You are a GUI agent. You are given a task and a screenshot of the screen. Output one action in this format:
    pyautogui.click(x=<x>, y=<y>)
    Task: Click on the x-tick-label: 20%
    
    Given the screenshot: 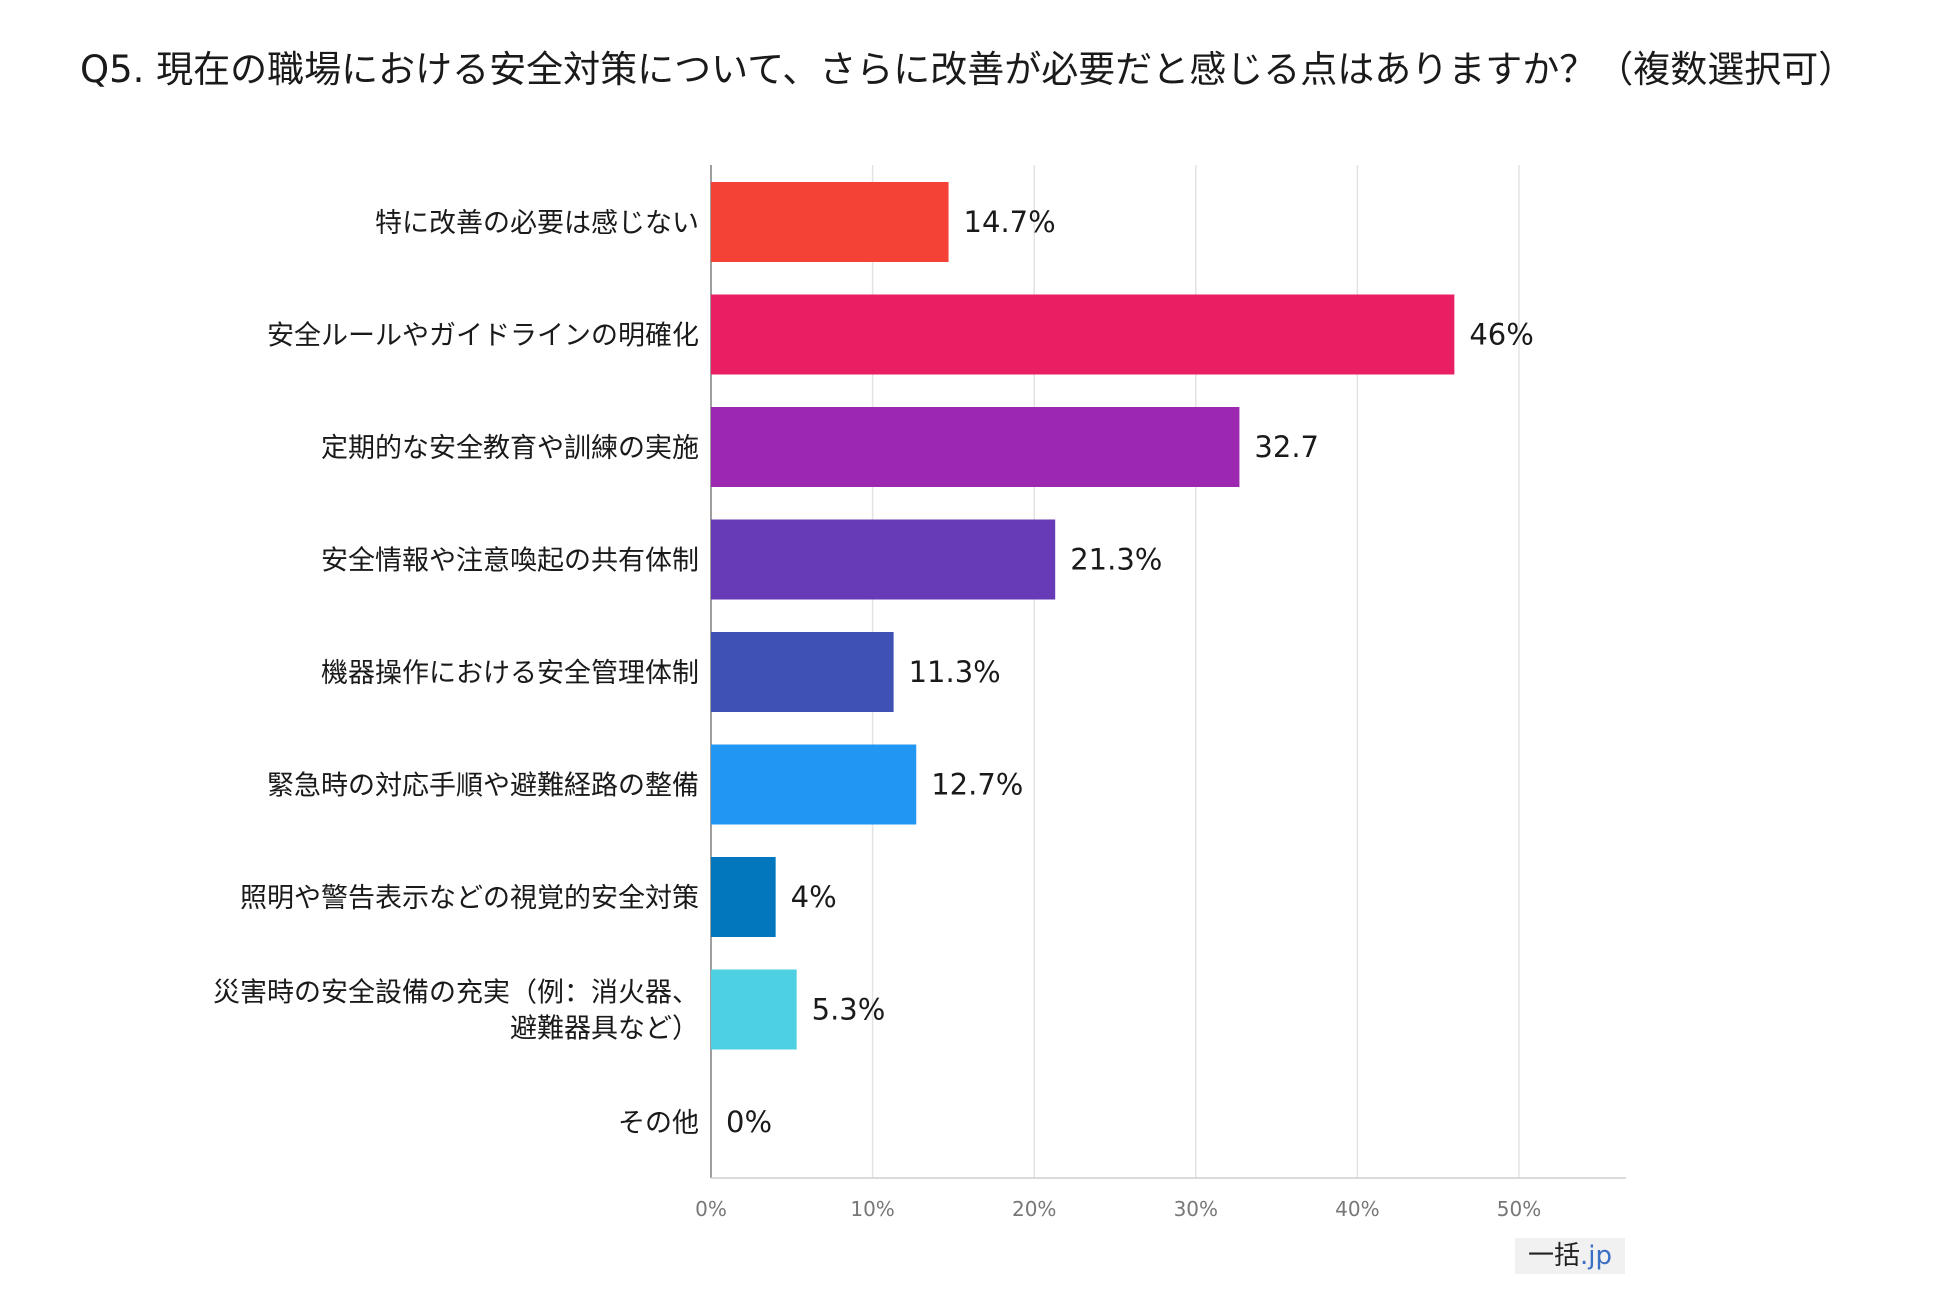 What is the action you would take?
    pyautogui.click(x=1034, y=1209)
    